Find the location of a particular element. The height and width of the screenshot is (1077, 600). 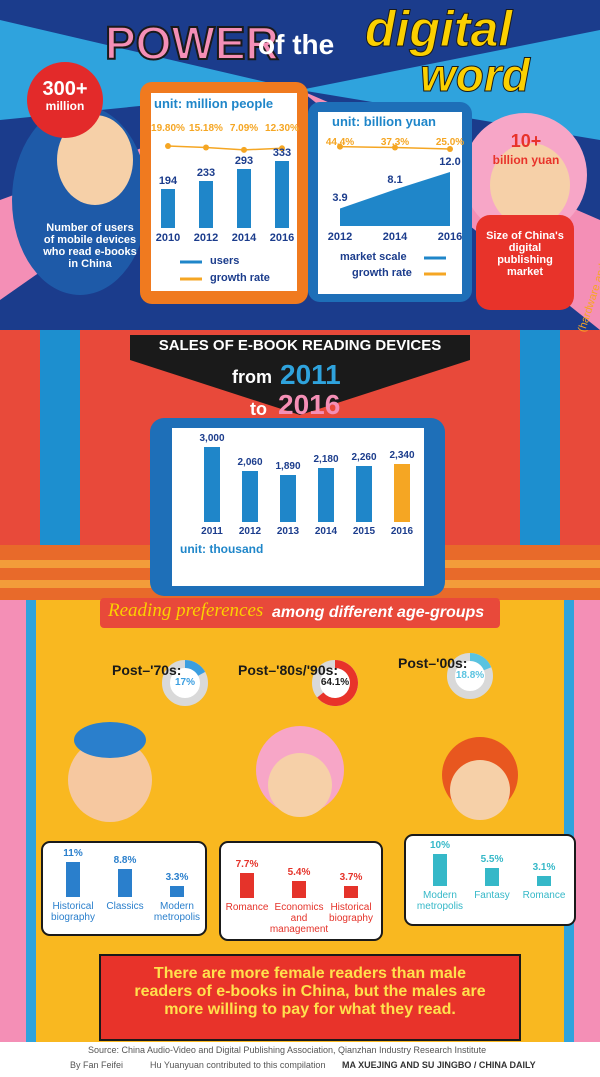

legend-label: market scale is located at coordinates (373, 257).